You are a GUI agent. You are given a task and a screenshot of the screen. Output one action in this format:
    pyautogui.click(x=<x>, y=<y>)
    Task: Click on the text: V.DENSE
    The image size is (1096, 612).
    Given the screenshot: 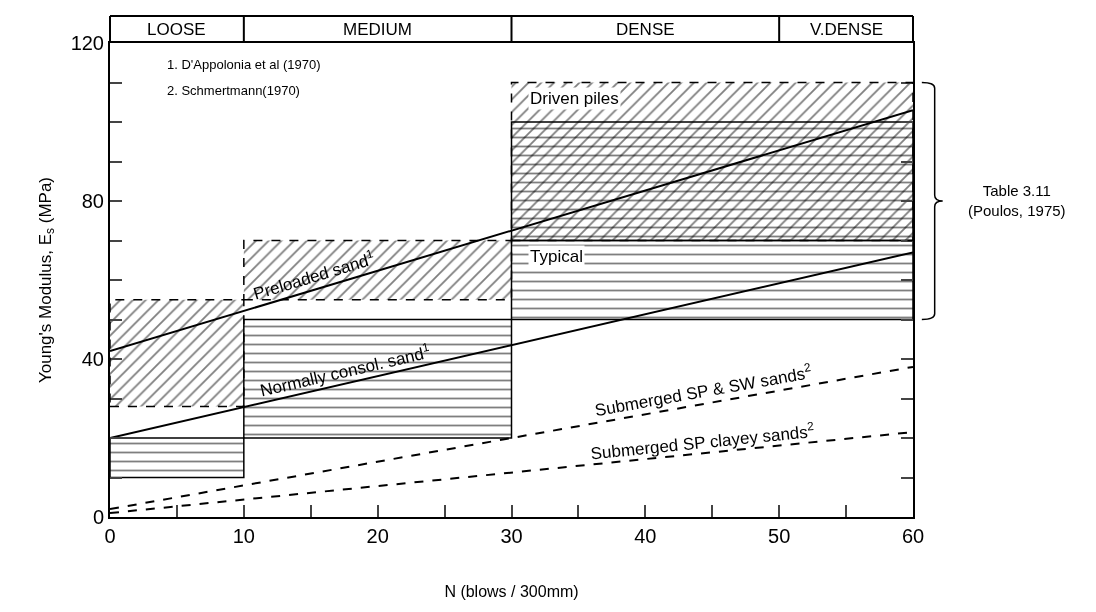 What is the action you would take?
    pyautogui.click(x=847, y=29)
    